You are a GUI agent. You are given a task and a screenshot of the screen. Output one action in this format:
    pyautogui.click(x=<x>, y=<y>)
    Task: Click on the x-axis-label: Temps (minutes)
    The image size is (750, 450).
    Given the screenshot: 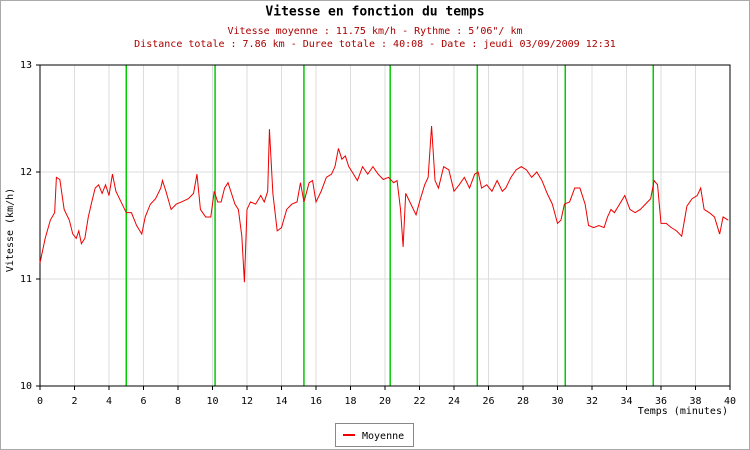 What is the action you would take?
    pyautogui.click(x=683, y=411)
    